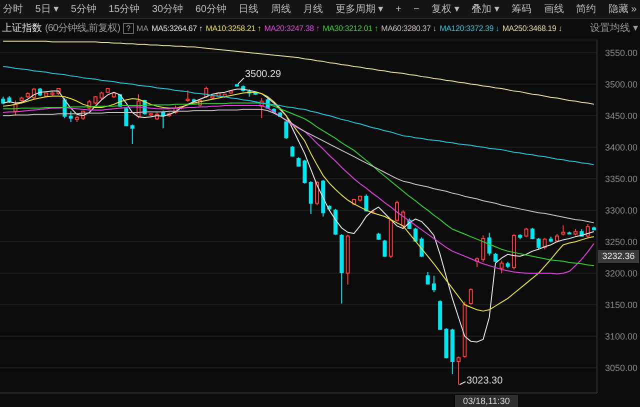  I want to click on text: 60分钟, so click(211, 9).